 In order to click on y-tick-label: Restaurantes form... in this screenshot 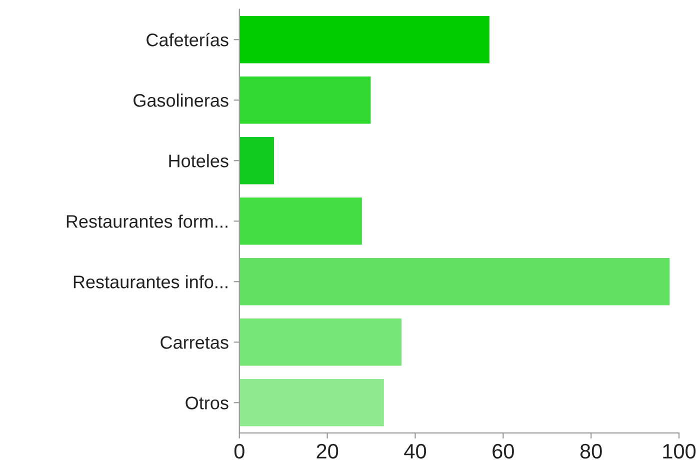, I will do `click(147, 221)`.